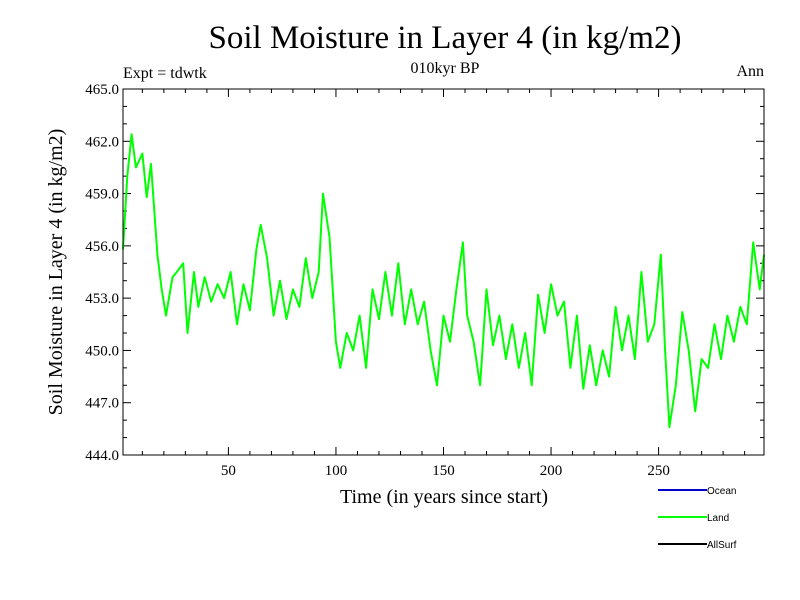  I want to click on y-axis-label: Soil Moisture in Layer 4 (in kg/m2), so click(56, 272).